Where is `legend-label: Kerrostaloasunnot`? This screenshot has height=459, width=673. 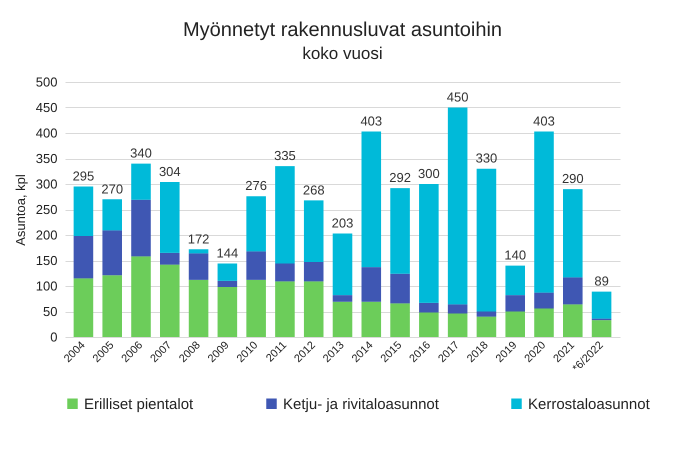 legend-label: Kerrostaloasunnot is located at coordinates (589, 404).